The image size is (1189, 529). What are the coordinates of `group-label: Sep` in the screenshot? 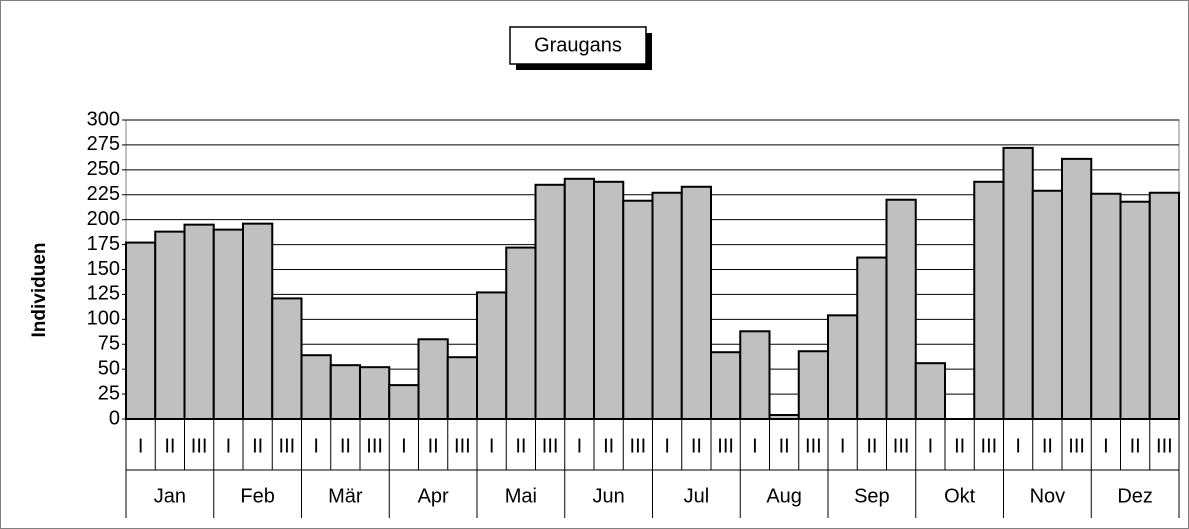 It's located at (872, 496).